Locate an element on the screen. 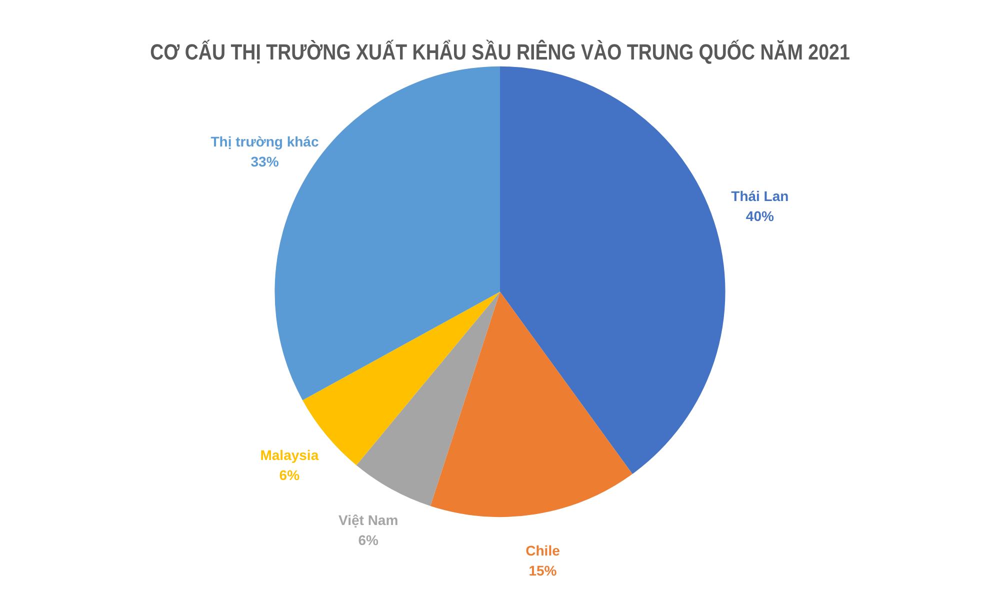  slice-label: Chile is located at coordinates (543, 550).